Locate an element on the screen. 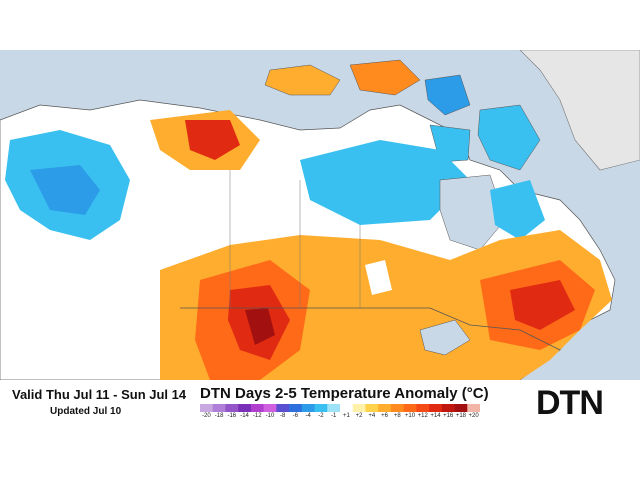 The width and height of the screenshot is (640, 480). province-borders is located at coordinates (295, 239).